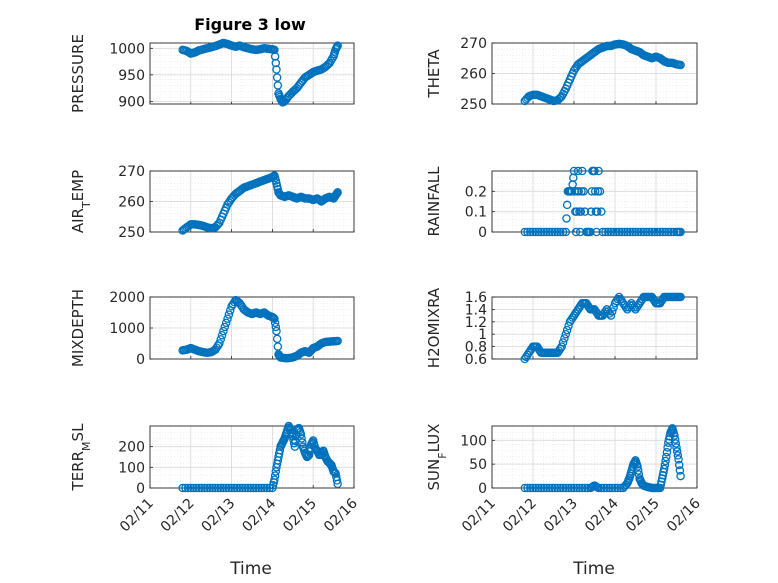 This screenshot has height=583, width=778. What do you see at coordinates (476, 310) in the screenshot?
I see `y-tick-label: 1.4` at bounding box center [476, 310].